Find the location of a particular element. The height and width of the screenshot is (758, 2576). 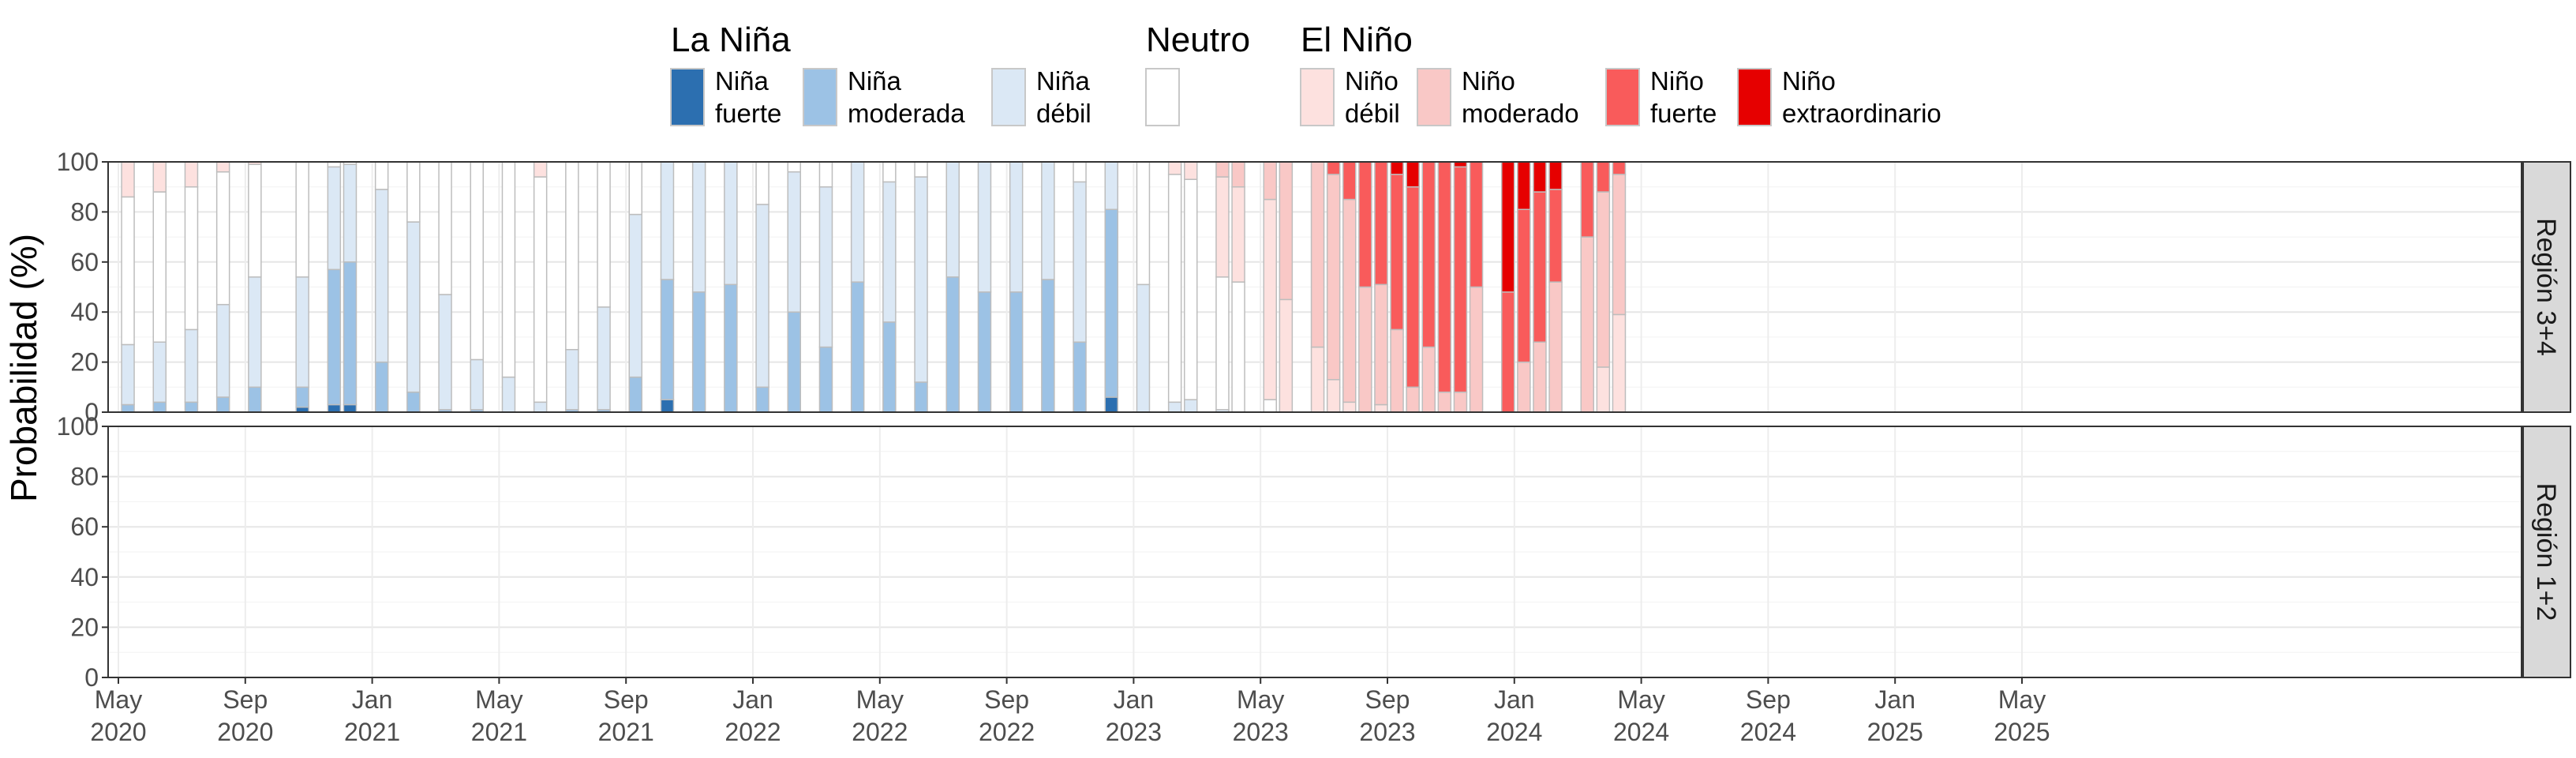

legend-label-nina_fuerte: Niña is located at coordinates (742, 81).